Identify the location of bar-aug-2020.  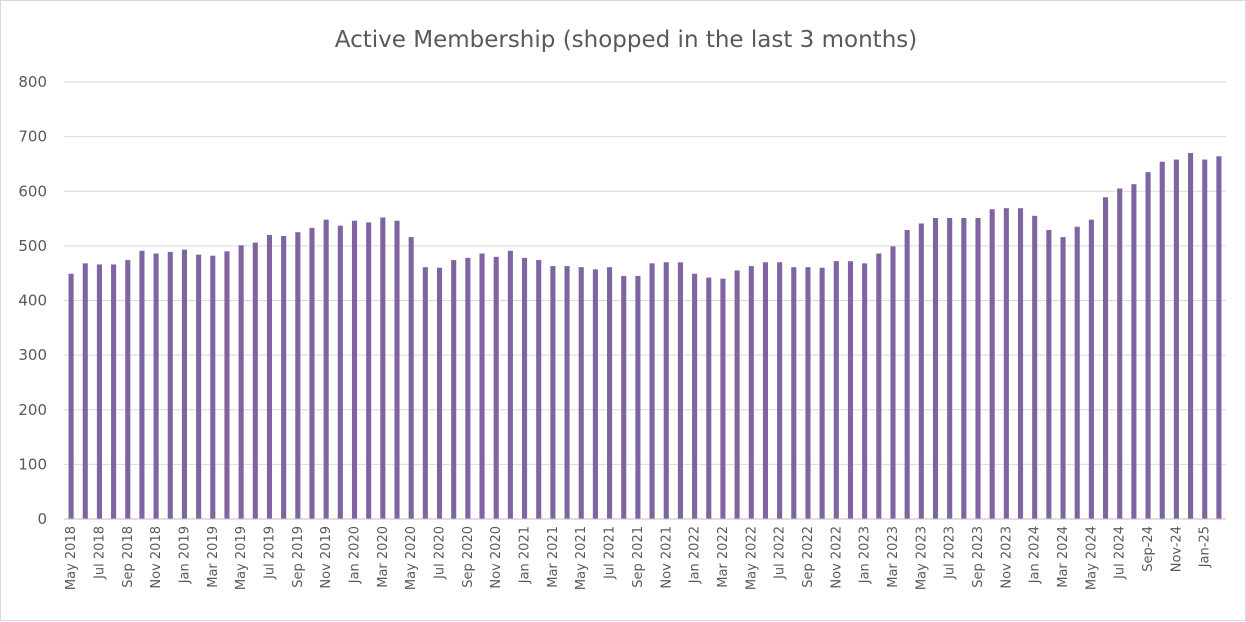
(454, 389).